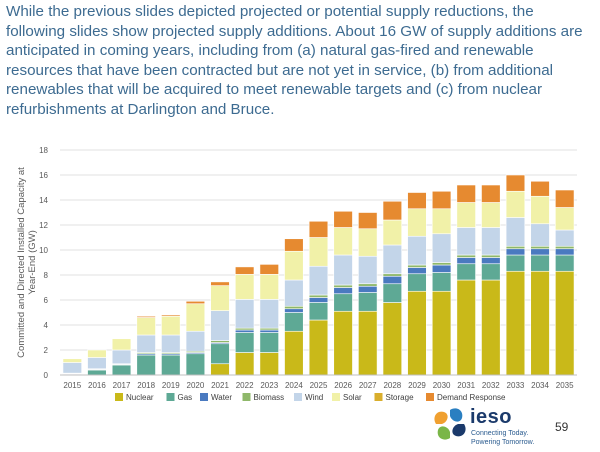 This screenshot has width=600, height=452. What do you see at coordinates (43, 225) in the screenshot?
I see `y-tick-label: 12` at bounding box center [43, 225].